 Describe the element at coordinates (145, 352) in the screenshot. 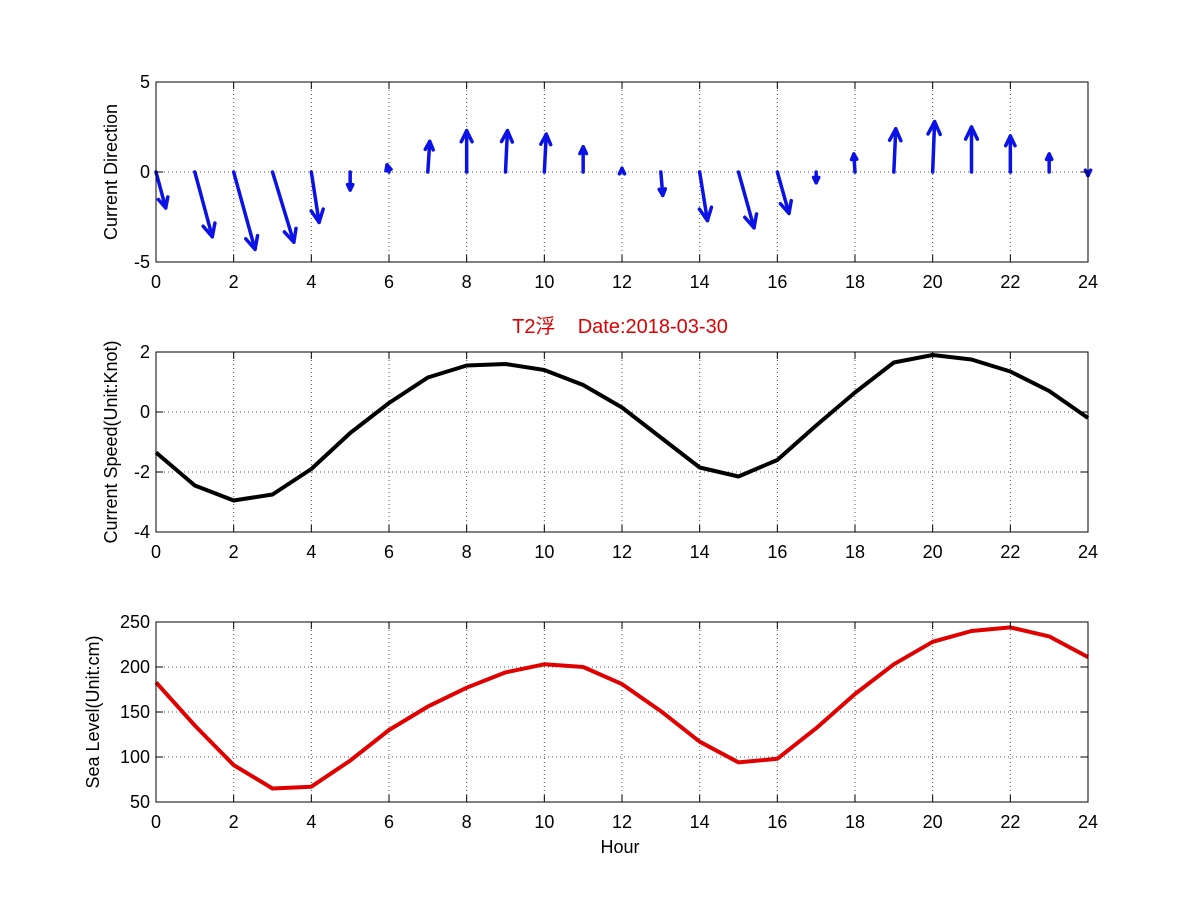

I see `y-tick-label: 2` at that location.